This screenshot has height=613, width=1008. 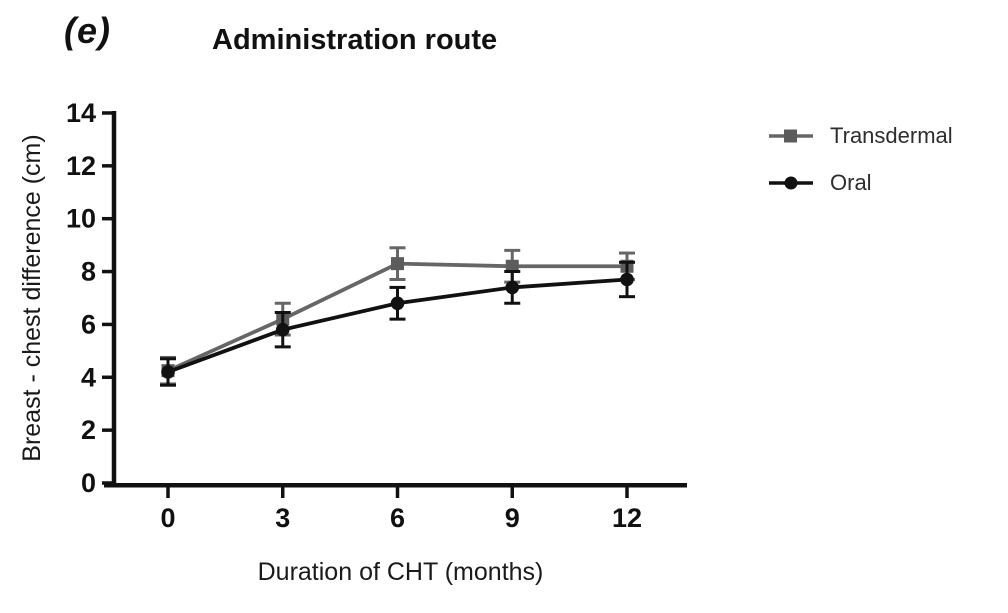 What do you see at coordinates (87, 30) in the screenshot?
I see `panel-label: (e)` at bounding box center [87, 30].